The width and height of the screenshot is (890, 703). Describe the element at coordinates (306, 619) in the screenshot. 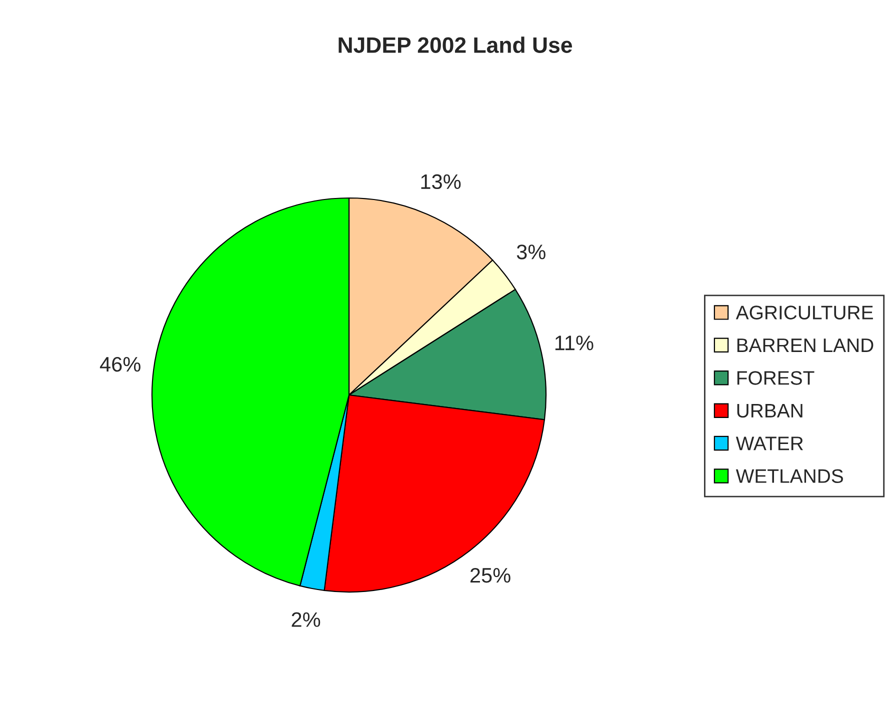

I see `data-label: 2%` at that location.